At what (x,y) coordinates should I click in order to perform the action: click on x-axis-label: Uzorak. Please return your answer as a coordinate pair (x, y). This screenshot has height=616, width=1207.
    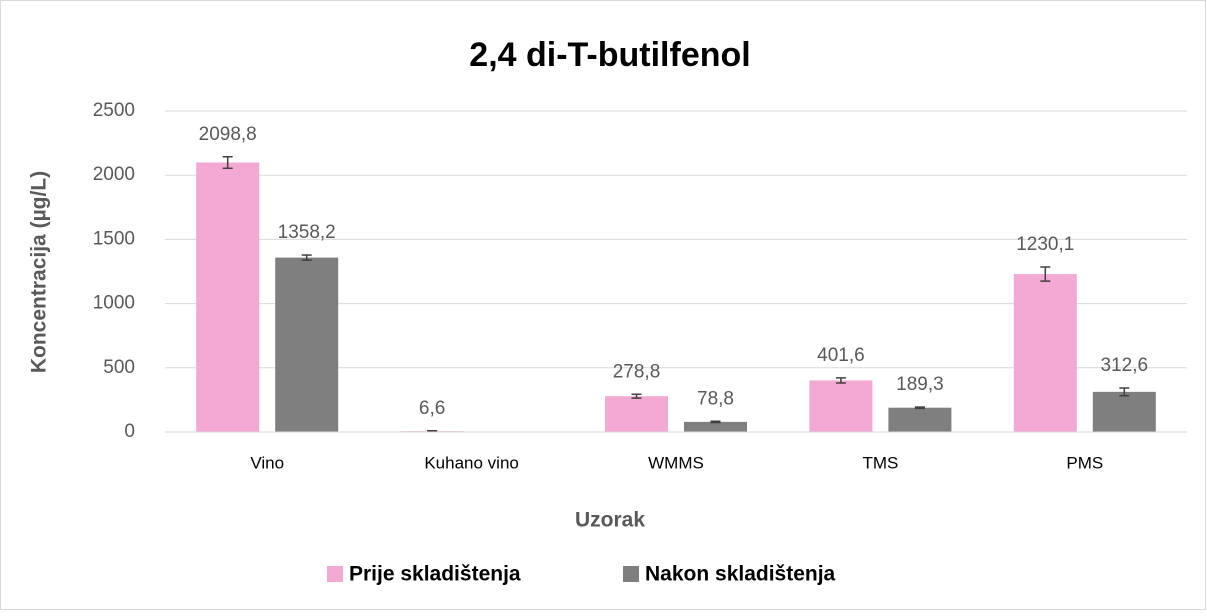
    Looking at the image, I should click on (610, 520).